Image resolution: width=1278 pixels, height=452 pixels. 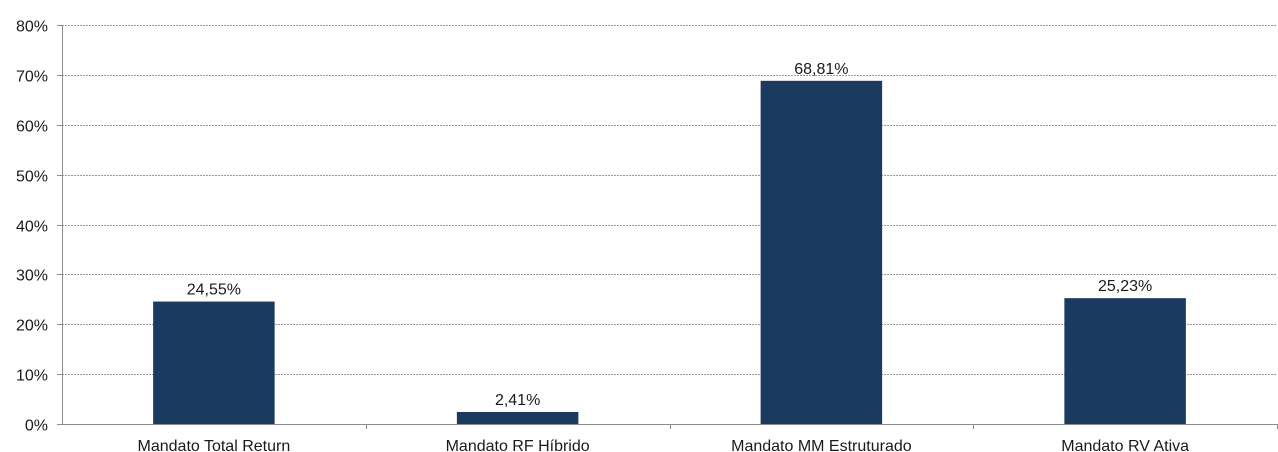 I want to click on y-tick-label: 20%, so click(x=32, y=326).